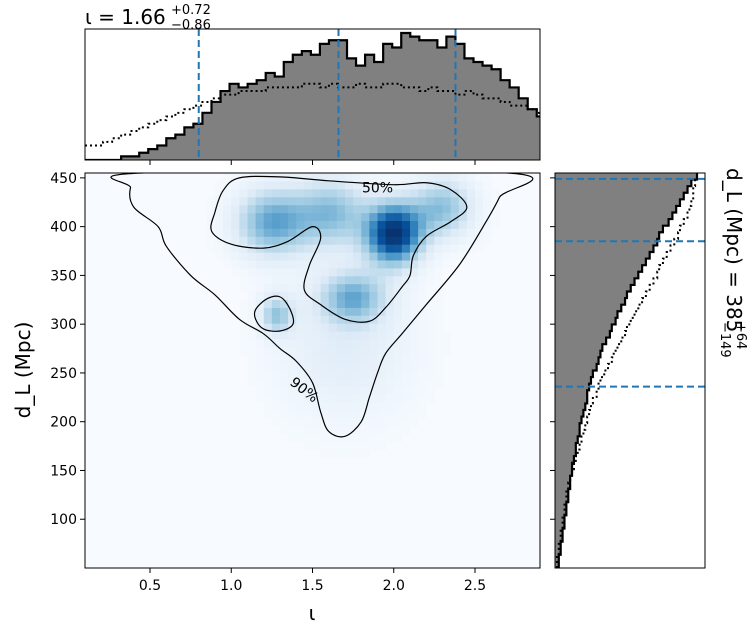  I want to click on y-tick-label: 200, so click(63, 423).